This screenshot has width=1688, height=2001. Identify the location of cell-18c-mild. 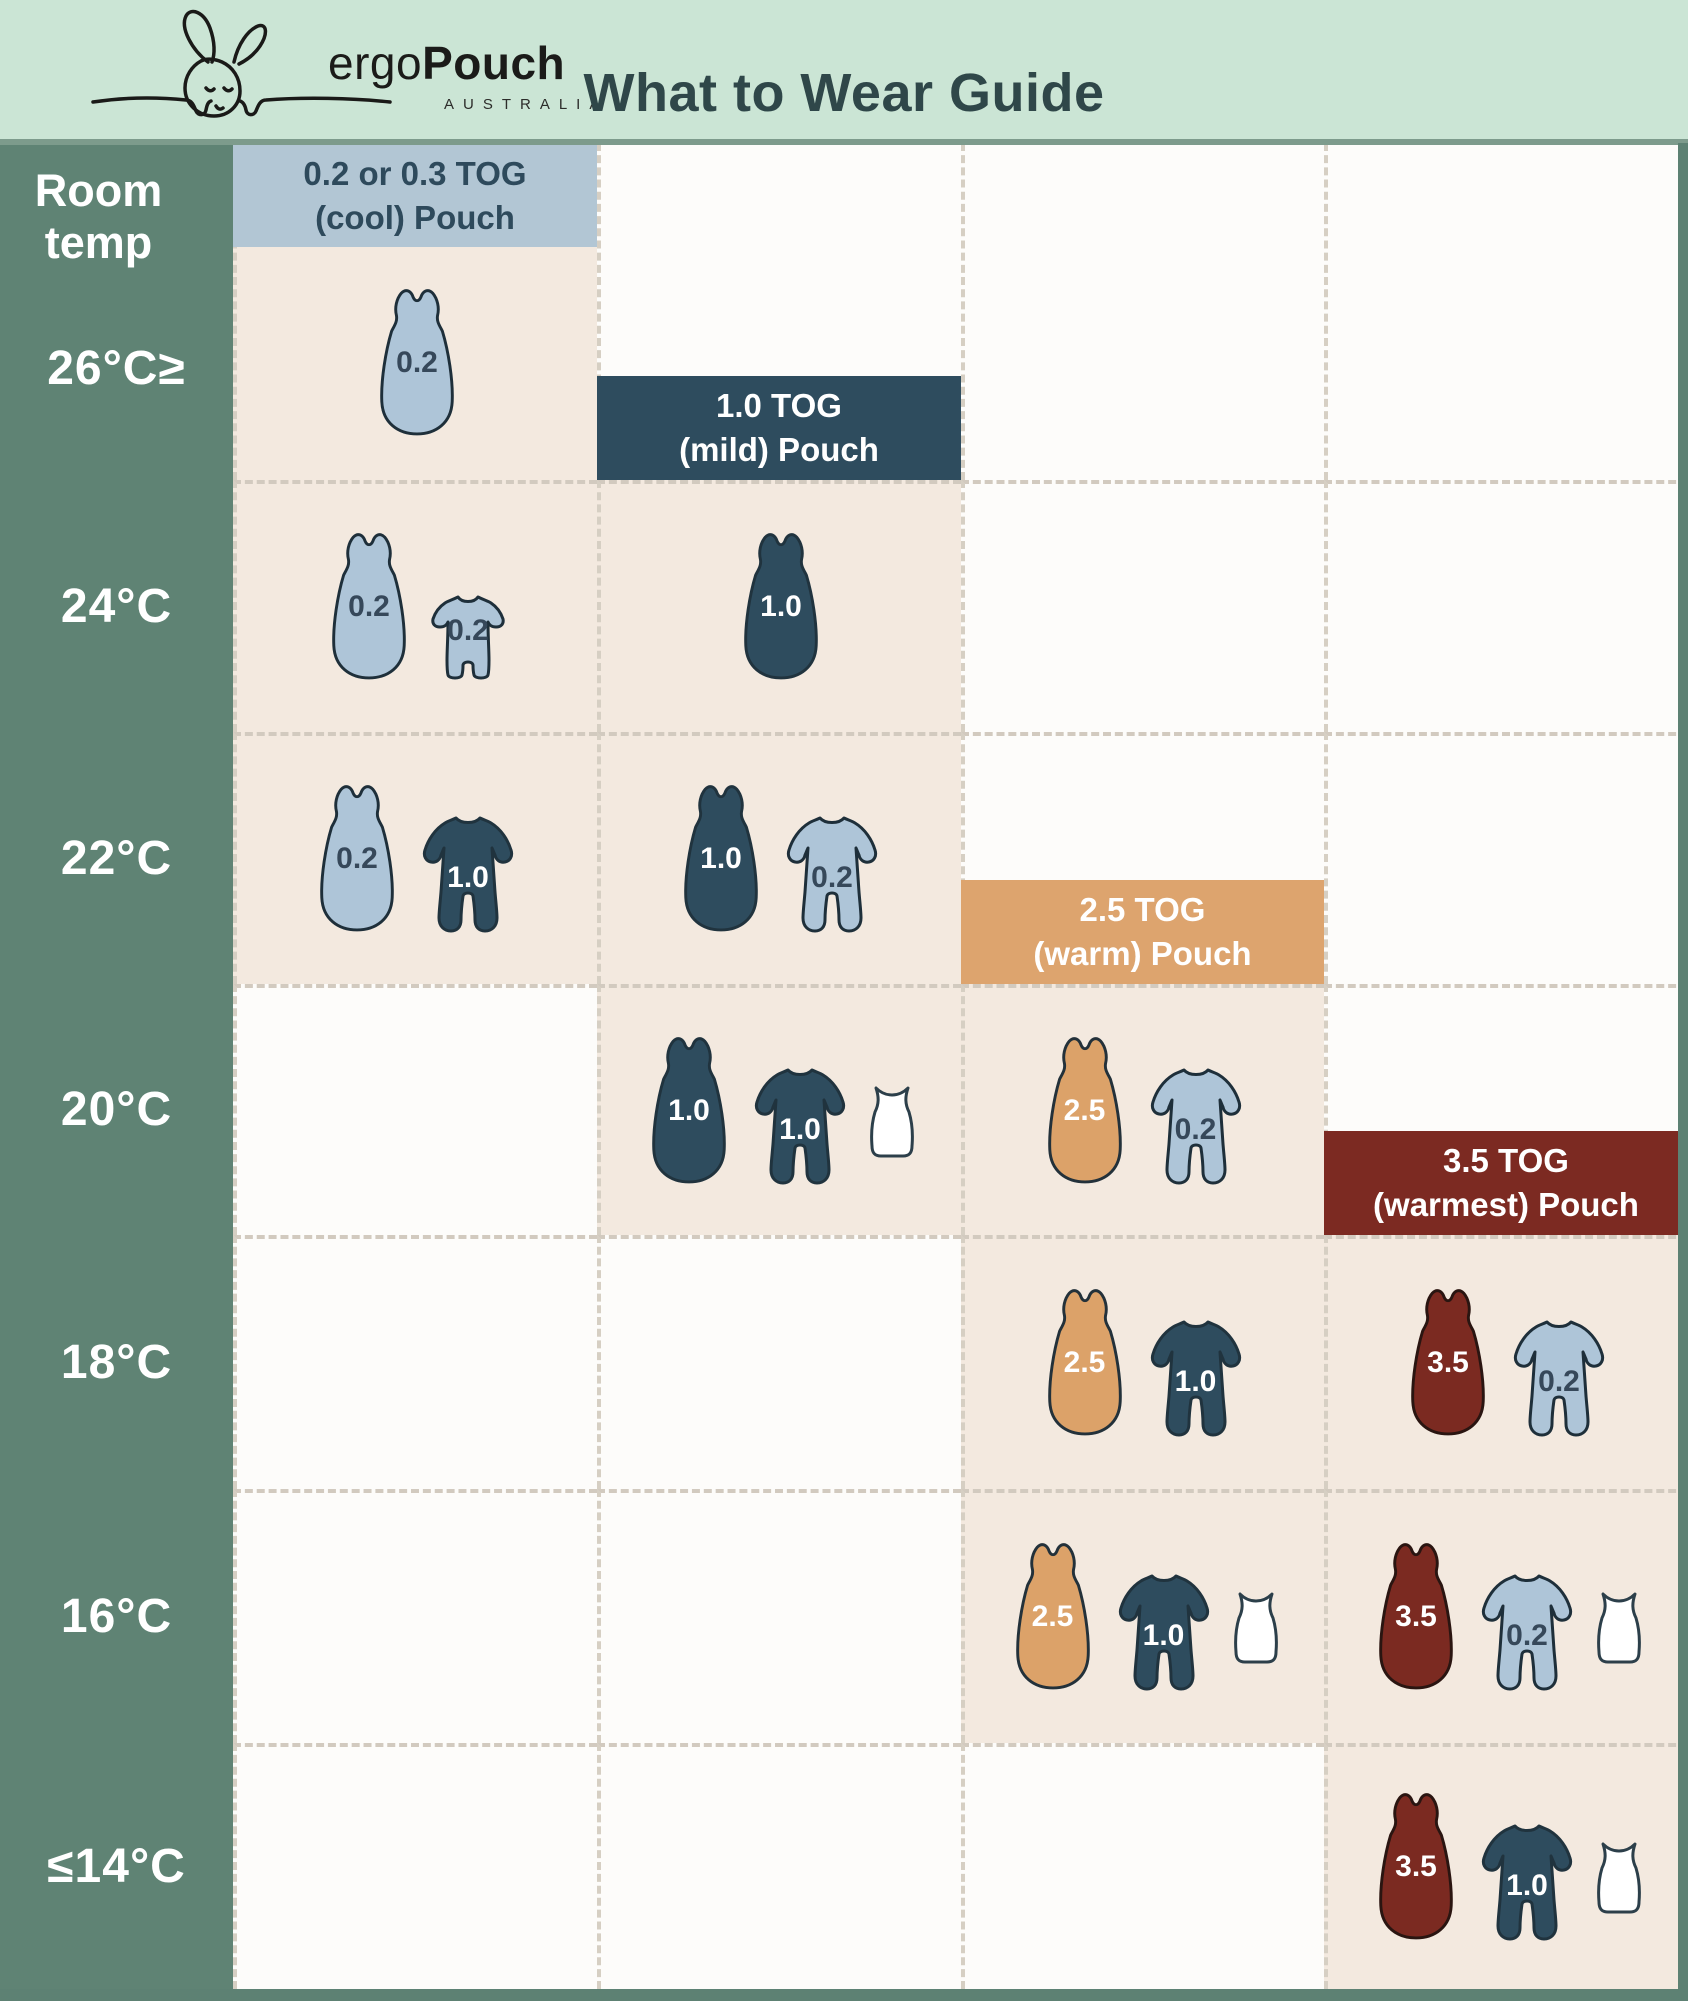
(779, 1362).